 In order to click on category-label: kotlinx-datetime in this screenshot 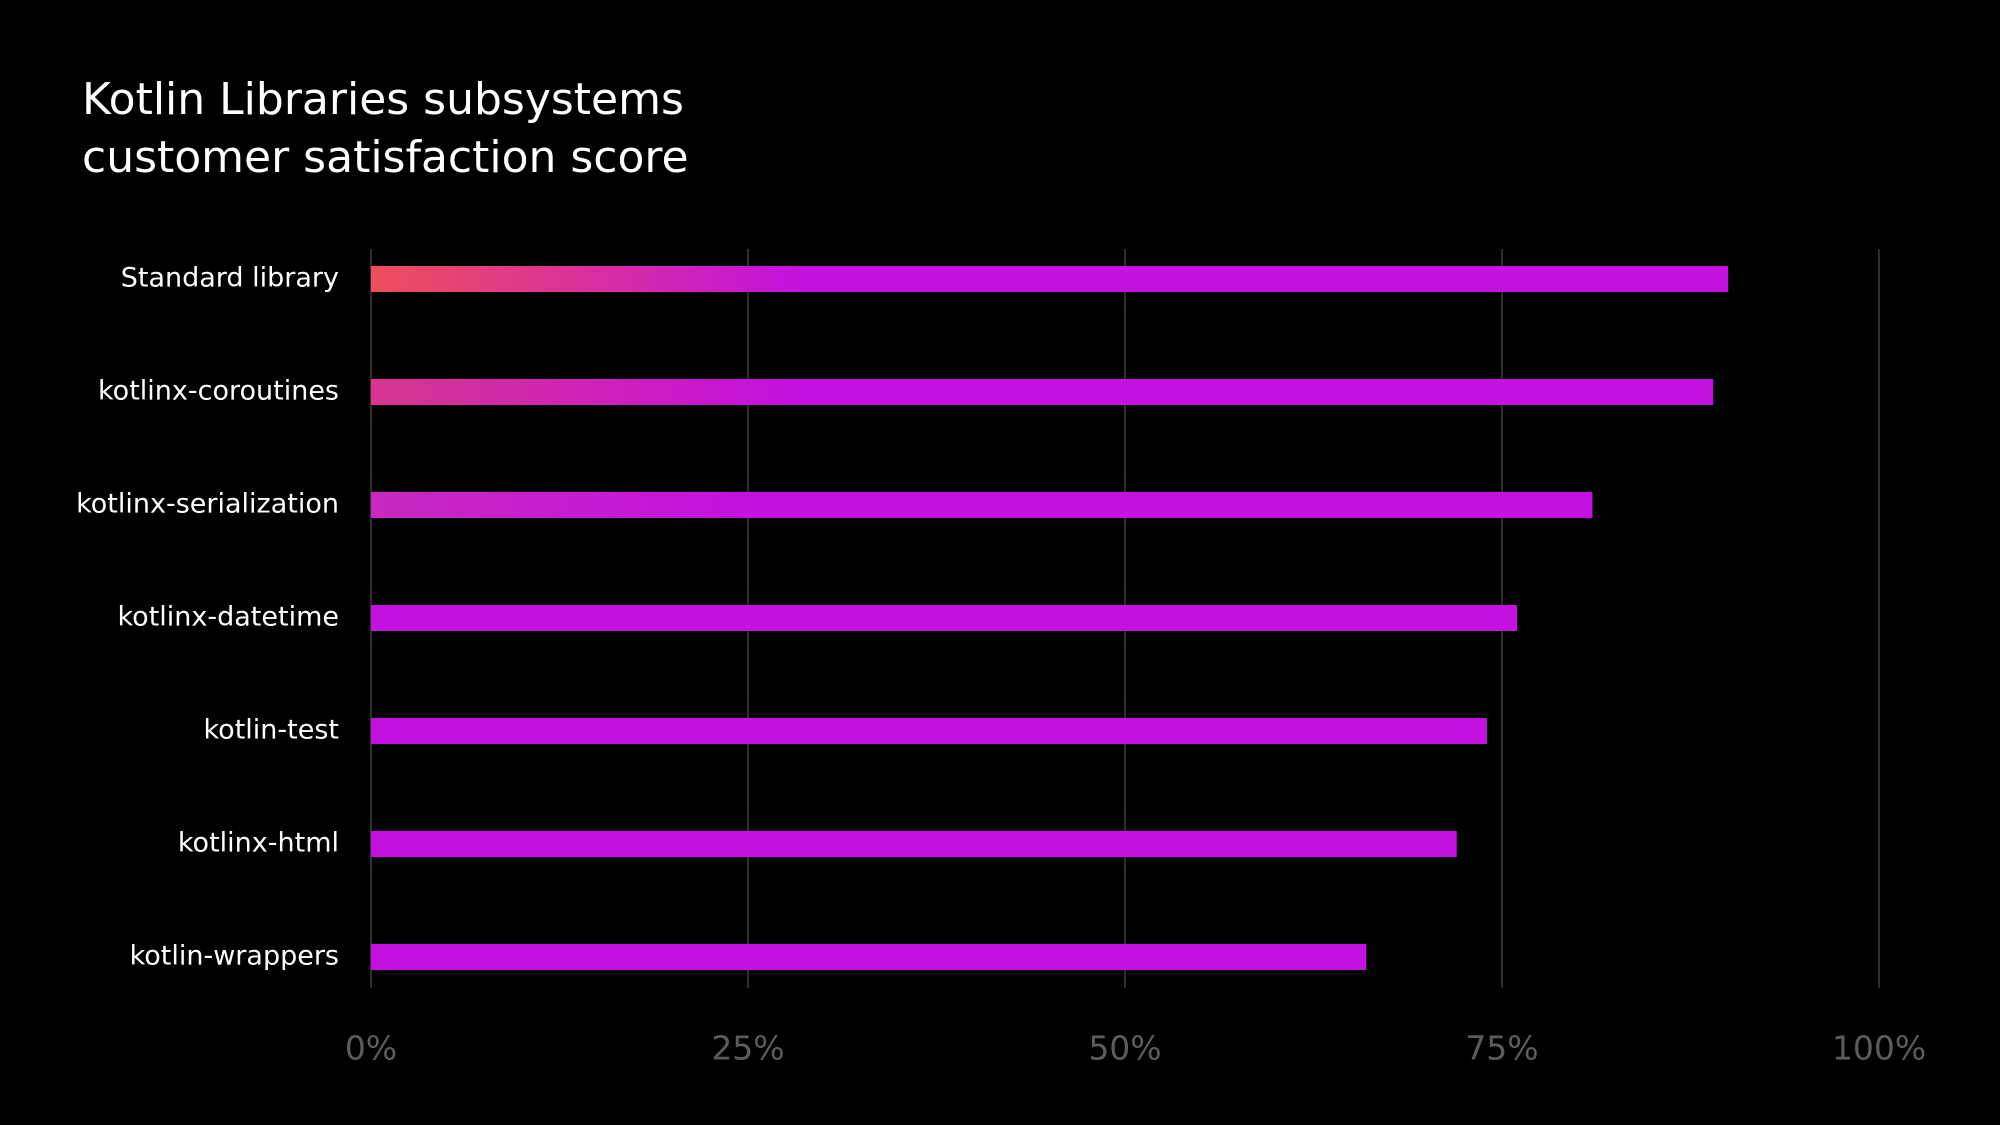, I will do `click(229, 617)`.